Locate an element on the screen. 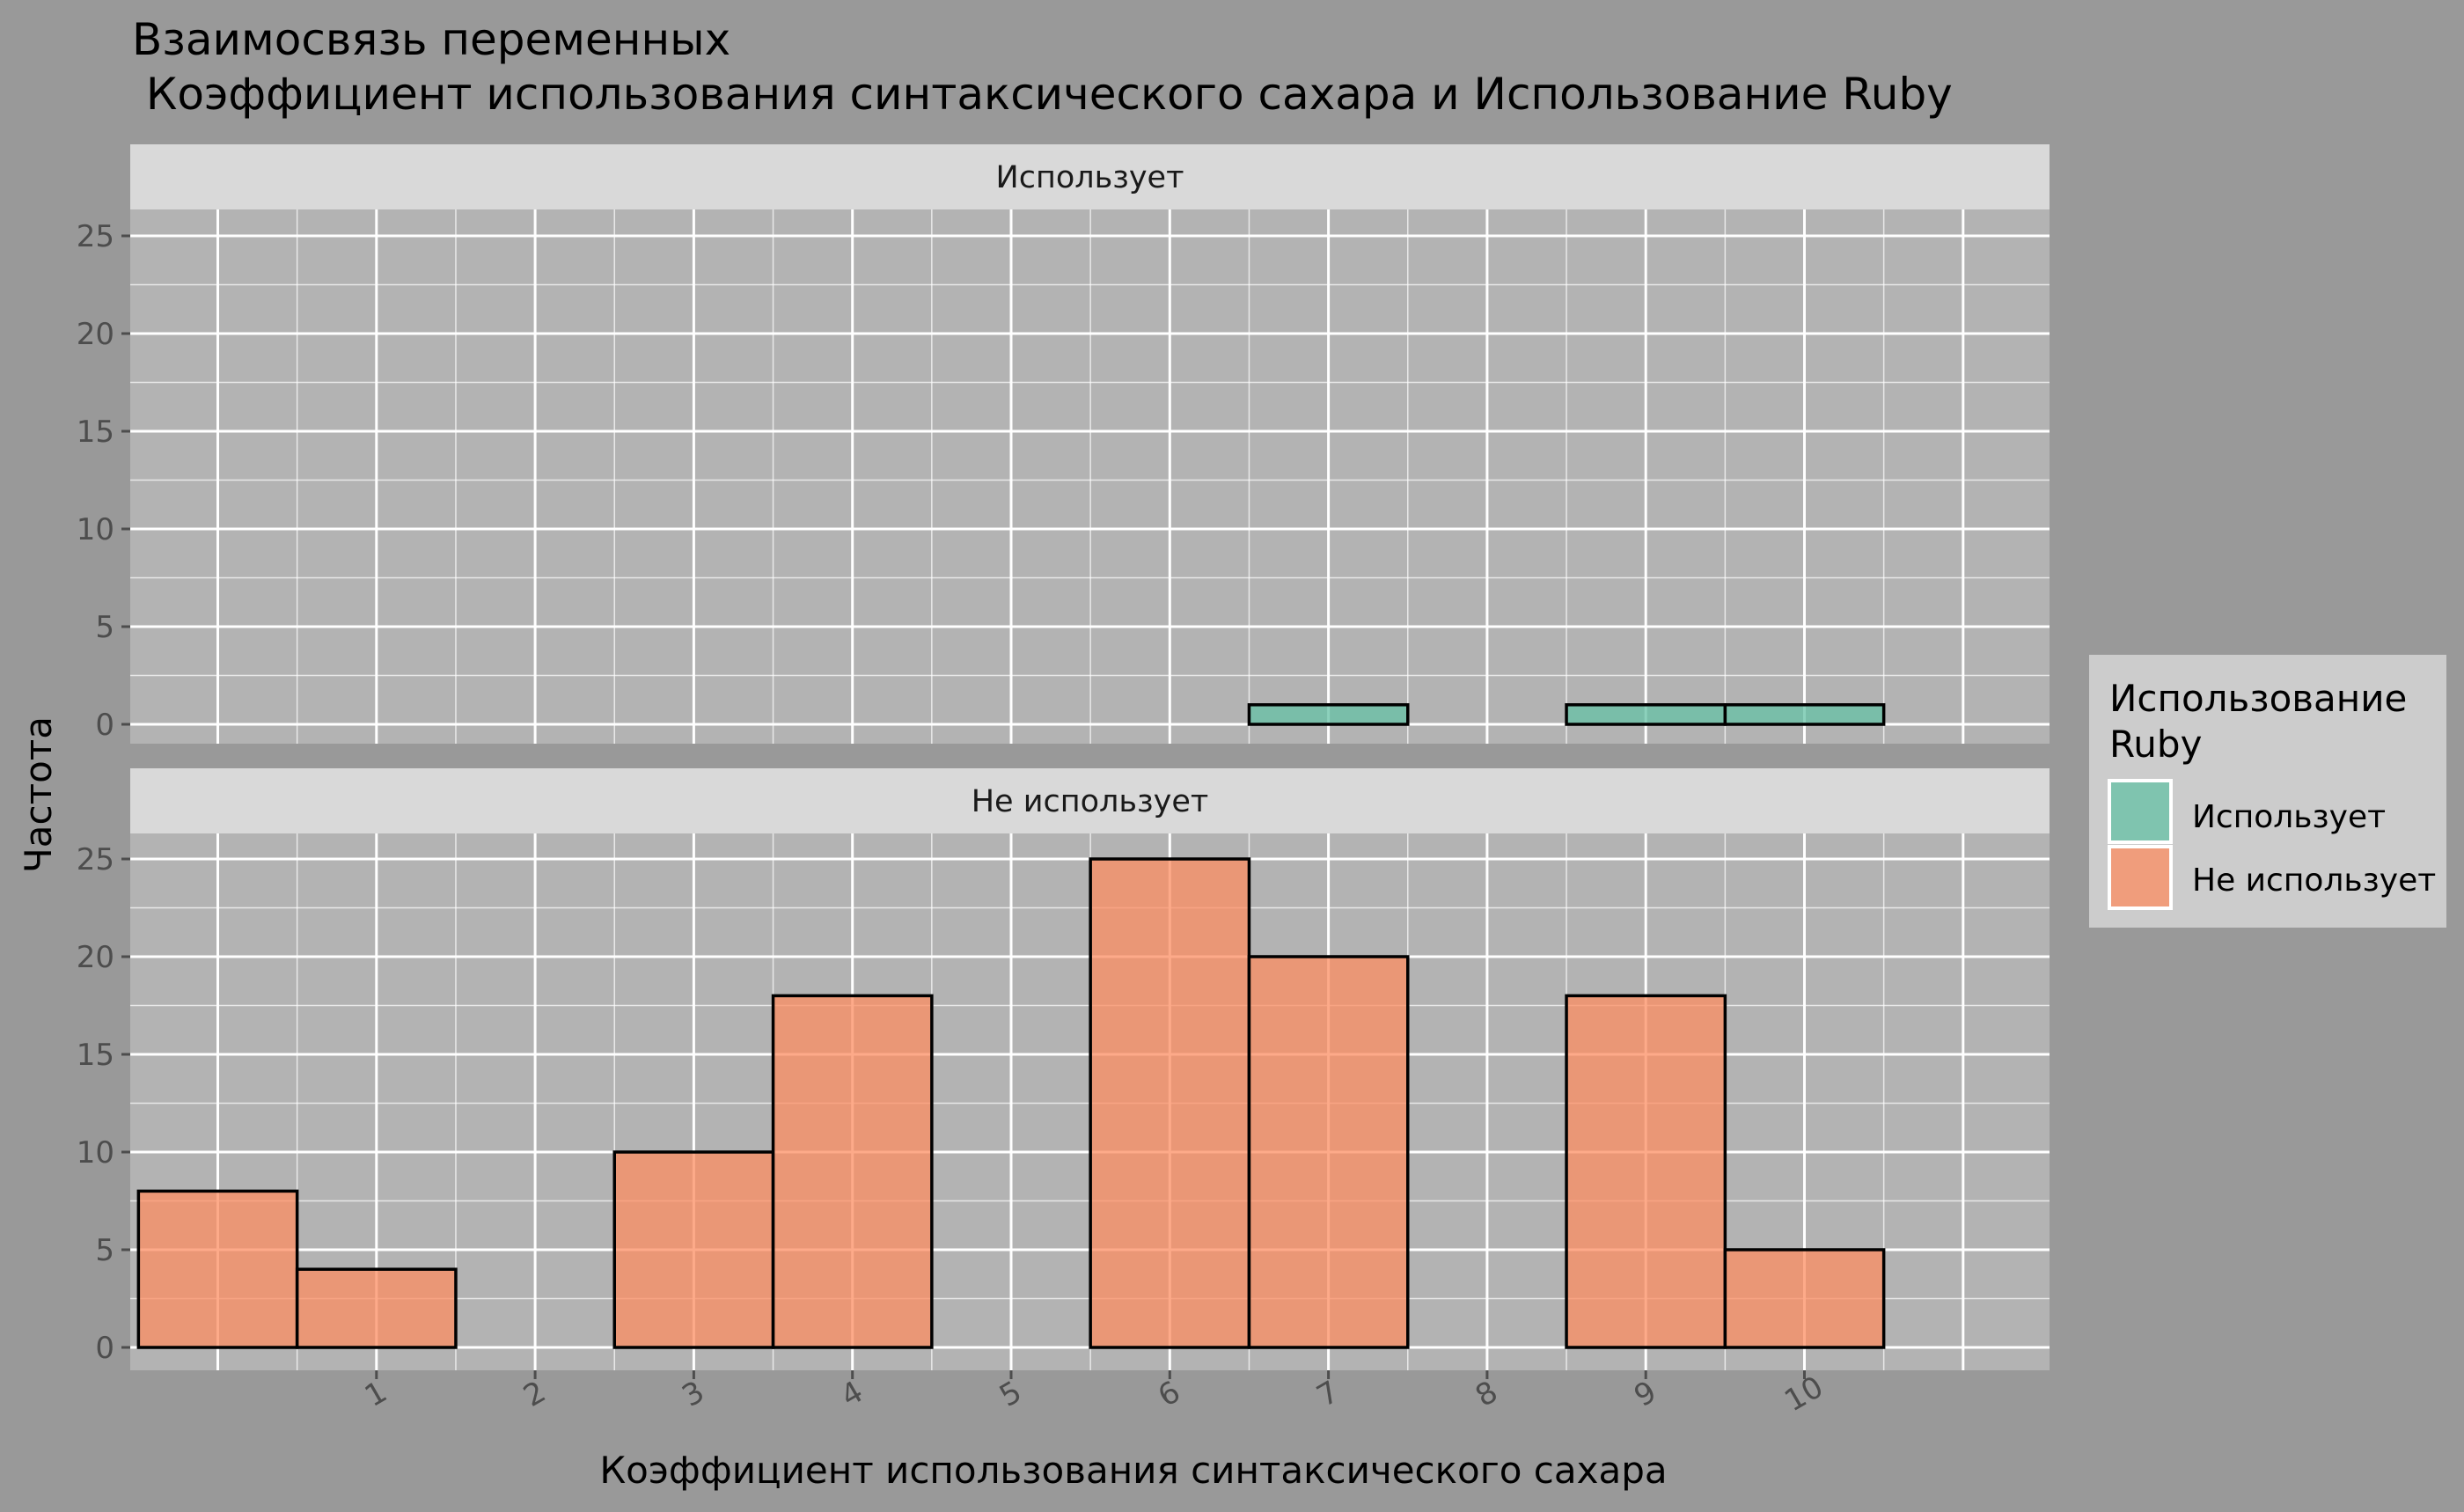 This screenshot has width=2464, height=1512. facet-strip-label: Не использует is located at coordinates (1090, 802).